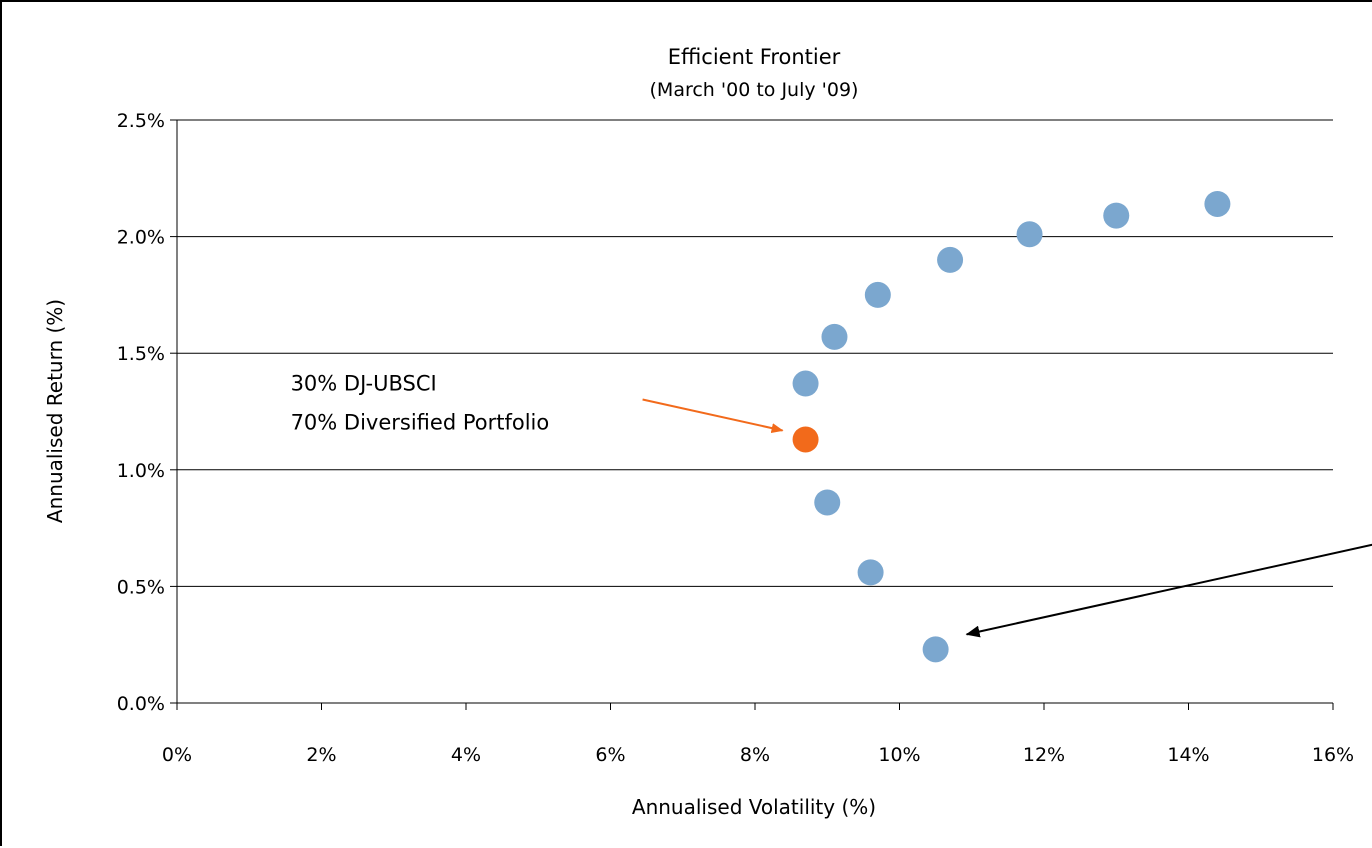  Describe the element at coordinates (177, 755) in the screenshot. I see `x-tick-label: 0%` at that location.